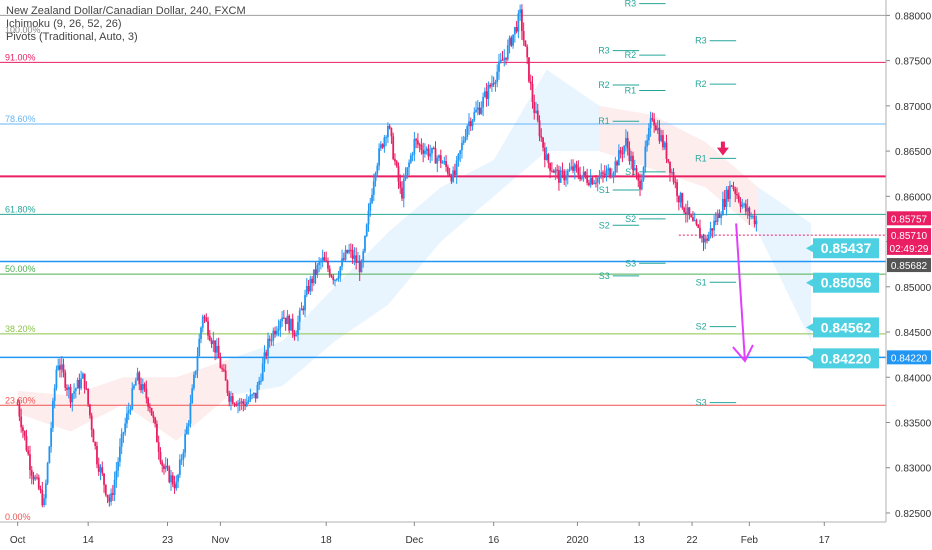  What do you see at coordinates (20, 209) in the screenshot?
I see `fib-label: 61.80%` at bounding box center [20, 209].